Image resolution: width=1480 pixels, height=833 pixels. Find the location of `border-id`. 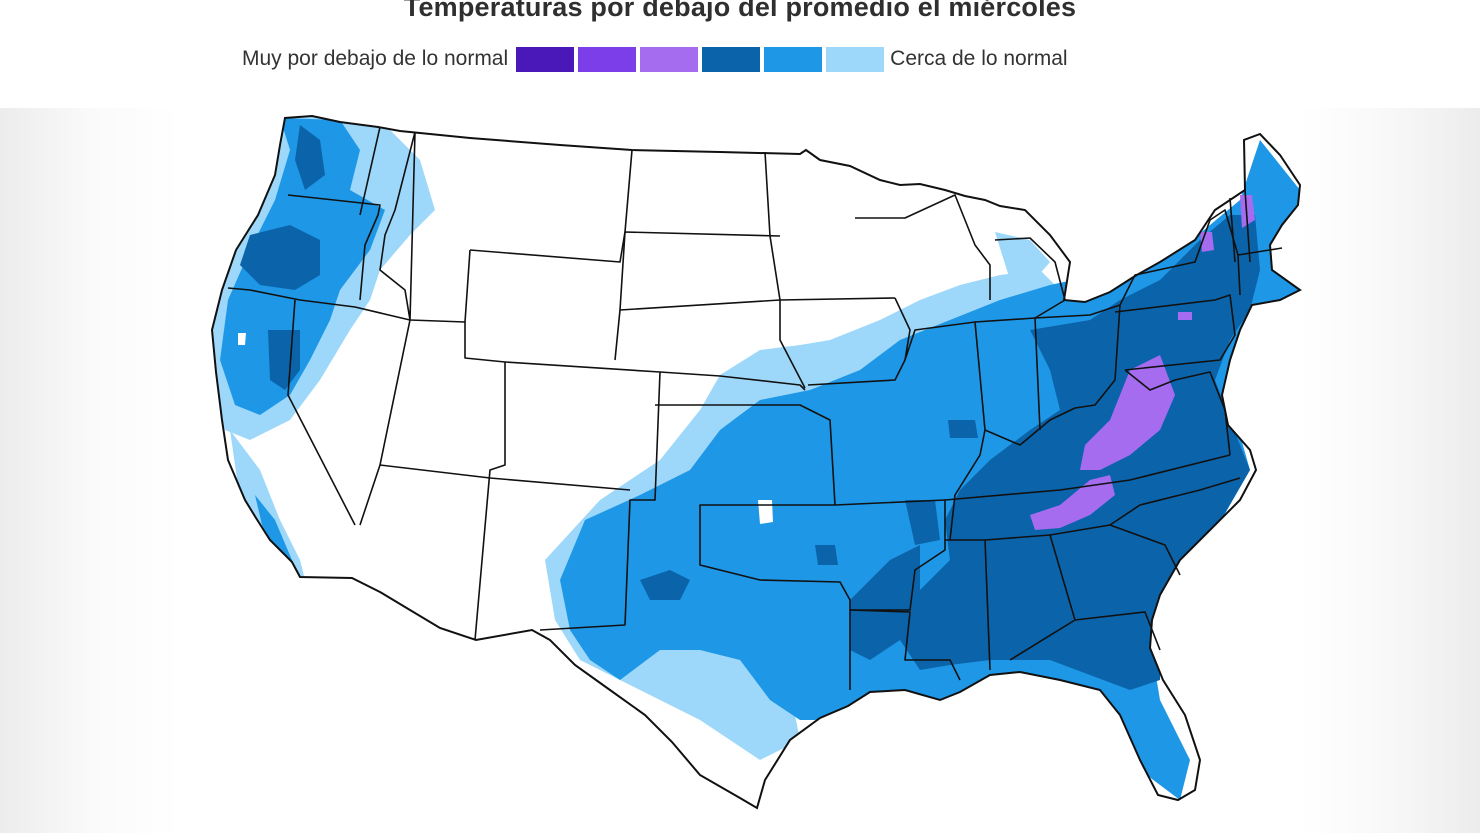

border-id is located at coordinates (387, 223).